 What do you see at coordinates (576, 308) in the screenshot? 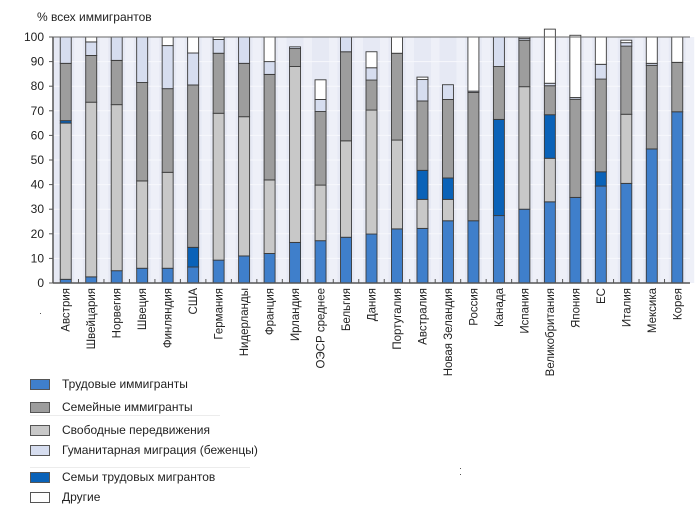
I see `x-category-label: Япония` at bounding box center [576, 308].